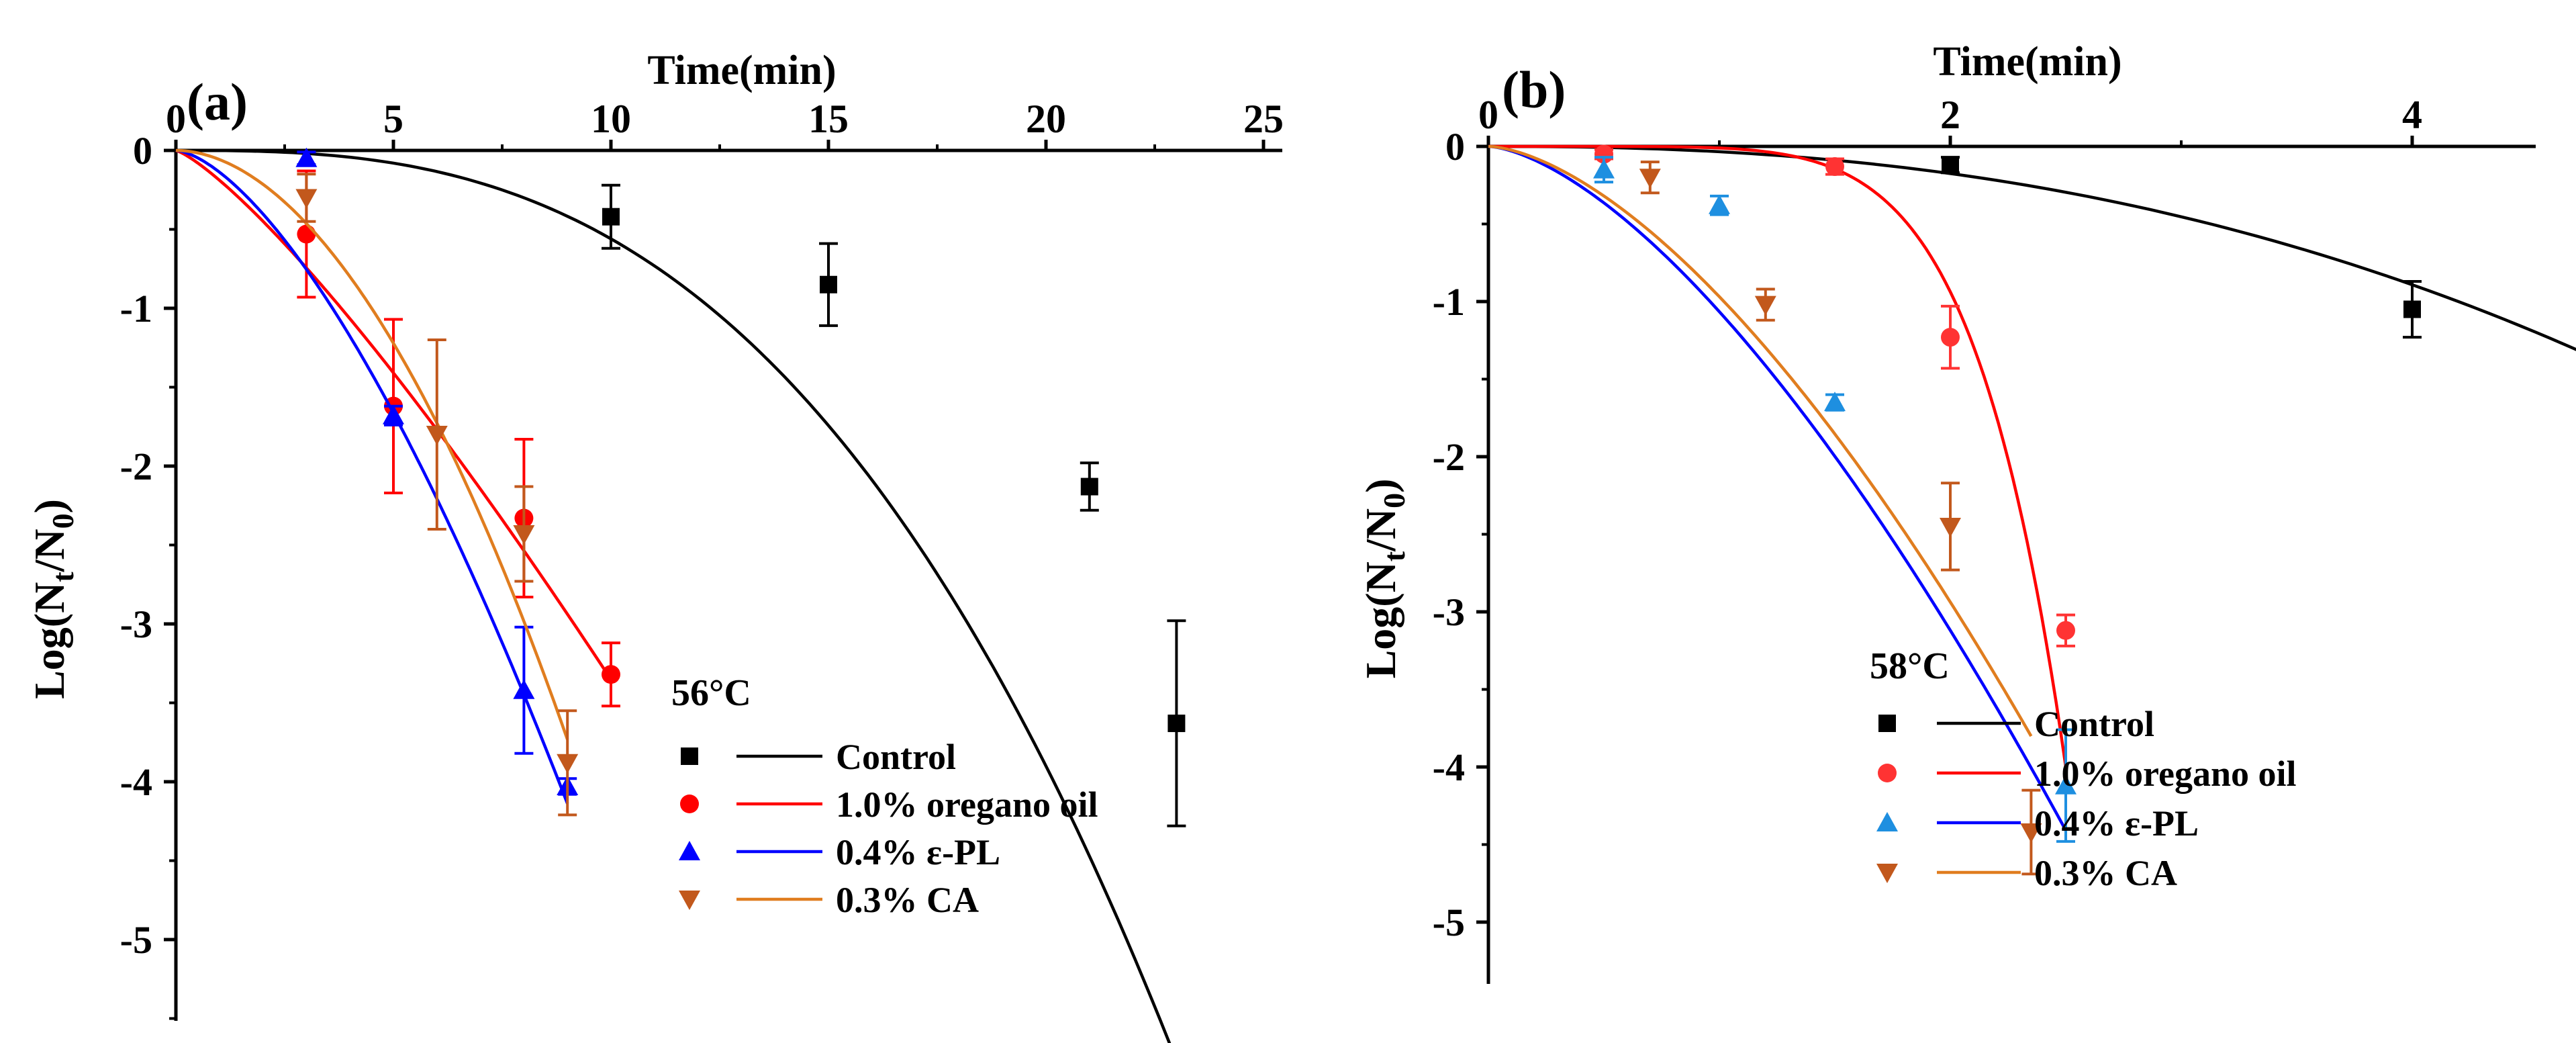  I want to click on x-tick-label: 4, so click(2412, 115).